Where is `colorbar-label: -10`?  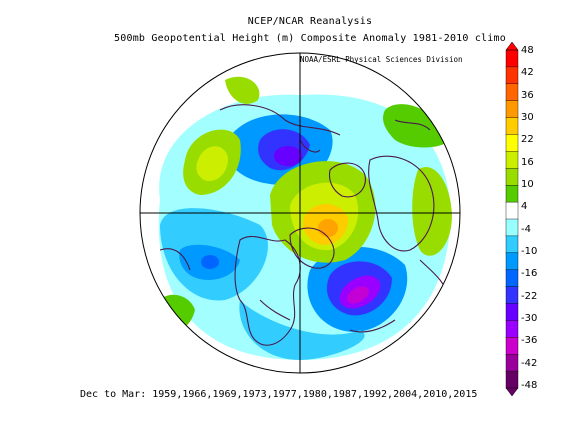
colorbar-label: -10 is located at coordinates (529, 251).